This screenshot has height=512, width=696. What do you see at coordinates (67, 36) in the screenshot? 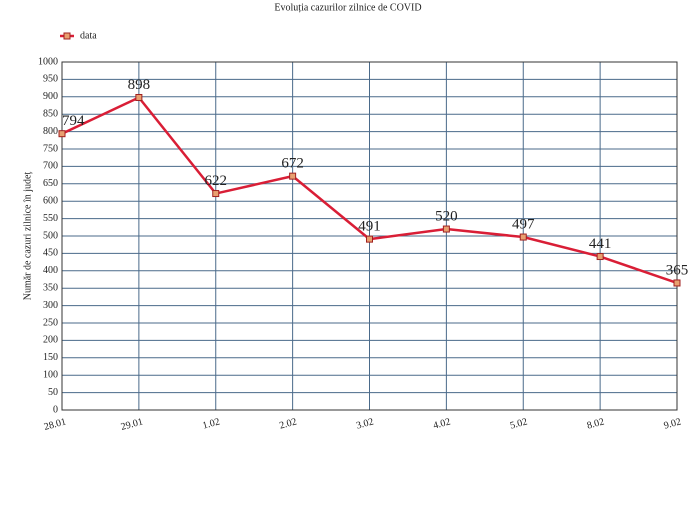
I see `legend-marker` at bounding box center [67, 36].